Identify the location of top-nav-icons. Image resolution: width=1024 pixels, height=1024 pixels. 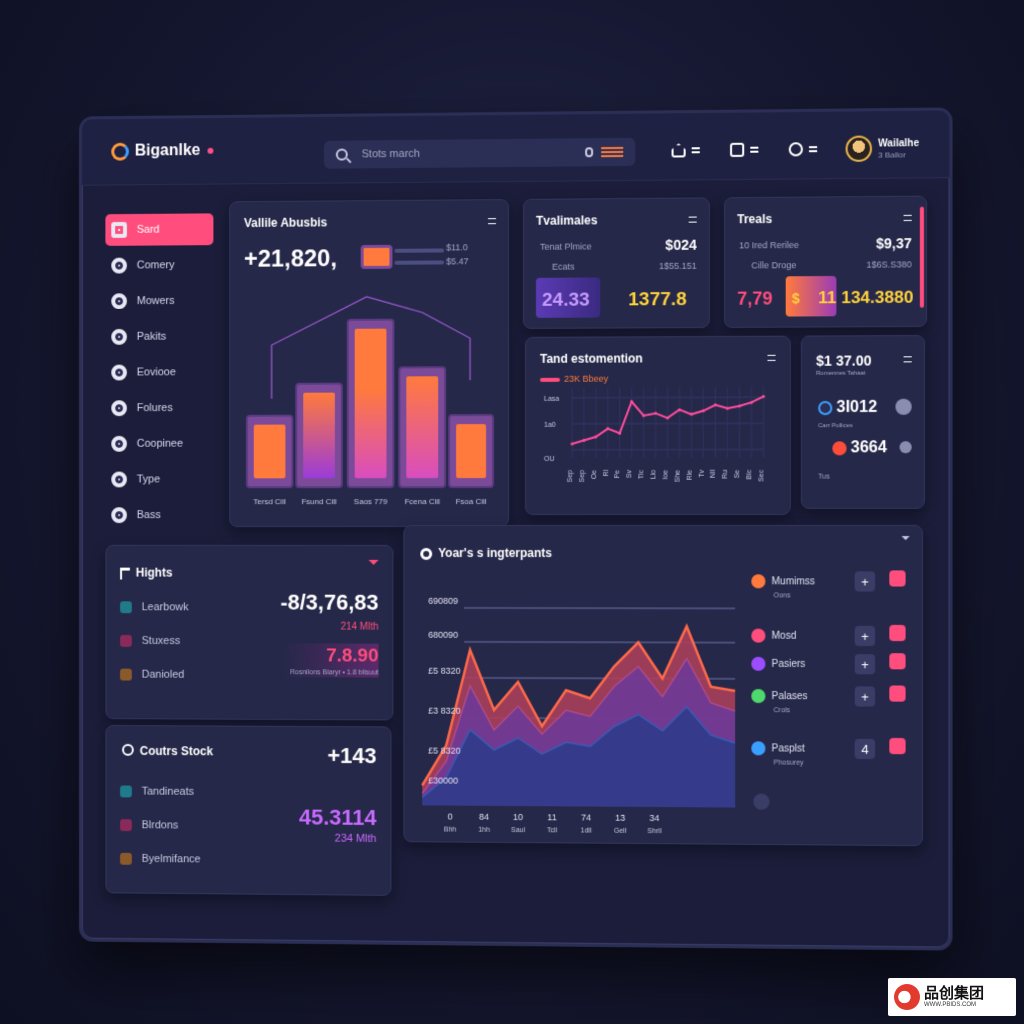
(745, 149).